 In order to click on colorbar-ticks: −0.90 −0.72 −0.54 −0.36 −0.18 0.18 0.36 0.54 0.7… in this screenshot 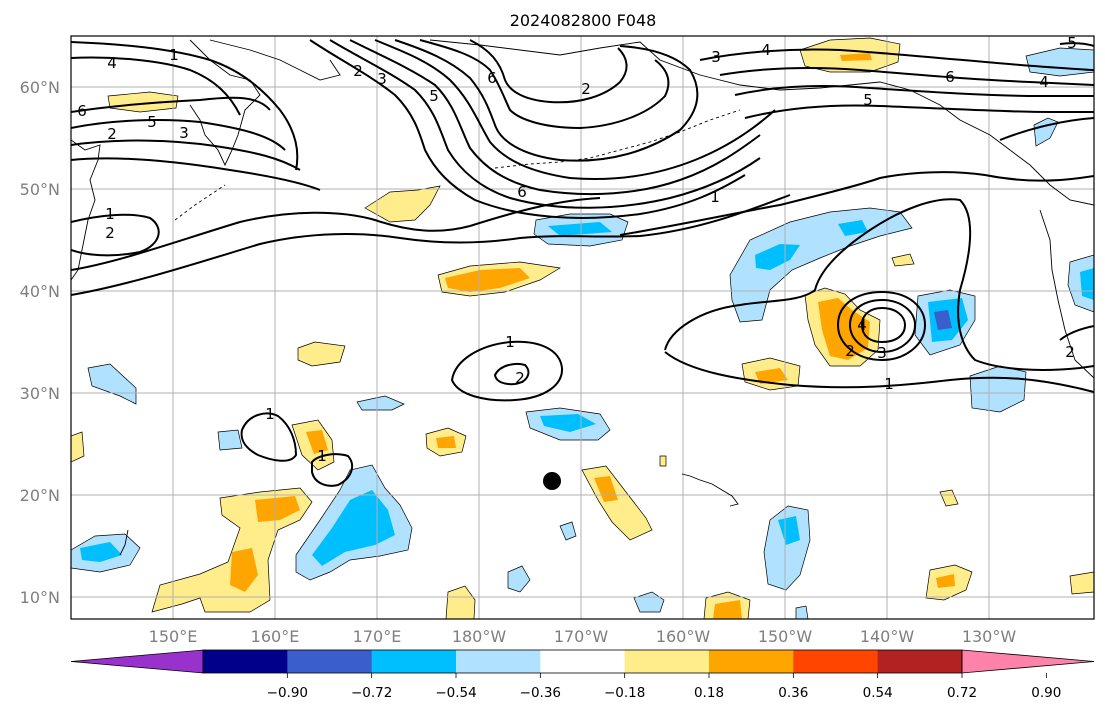, I will do `click(664, 687)`.